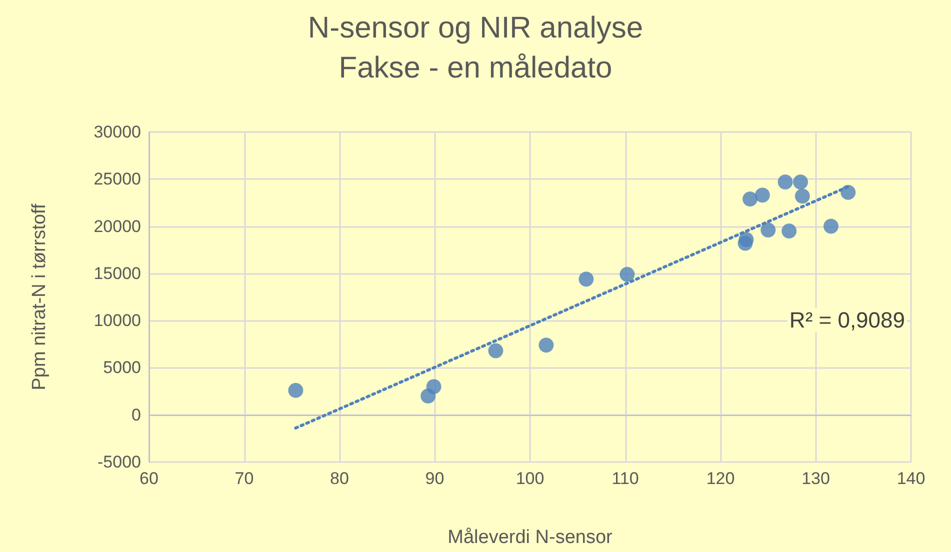 The width and height of the screenshot is (951, 552). Describe the element at coordinates (122, 368) in the screenshot. I see `y-tick-label: 5000` at that location.